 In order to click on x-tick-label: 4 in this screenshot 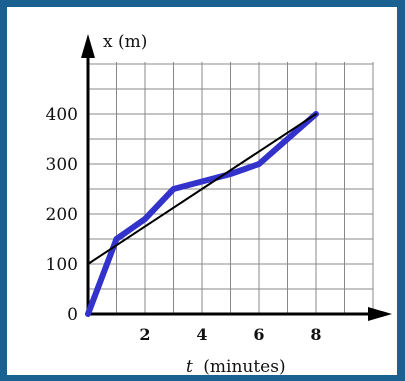, I will do `click(201, 334)`.